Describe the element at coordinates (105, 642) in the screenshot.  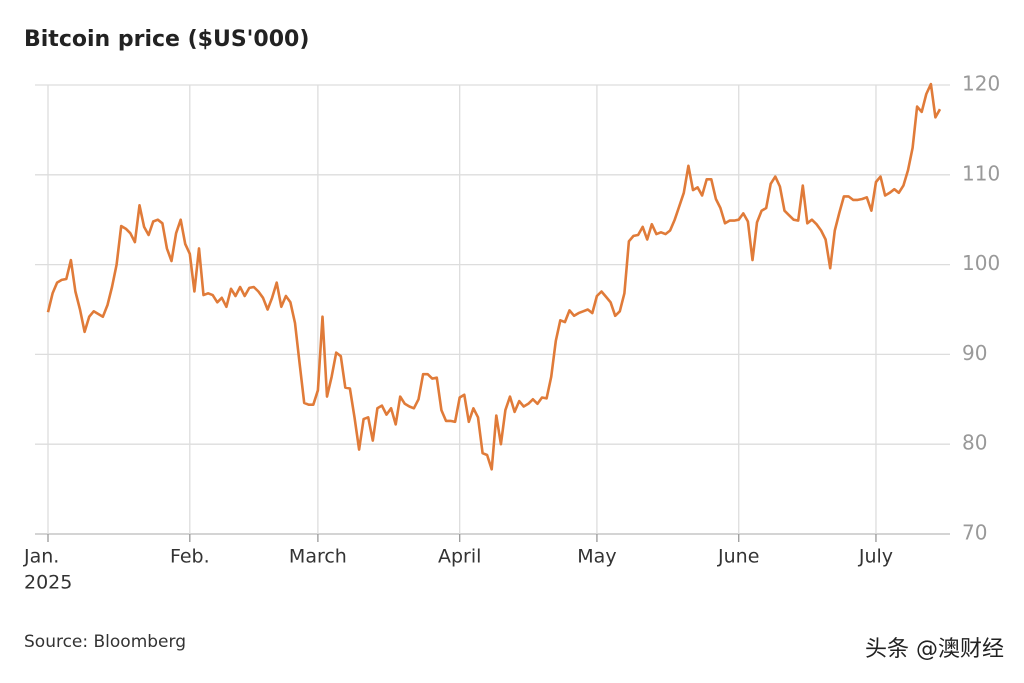
I see `source: Source: Bloomberg` at that location.